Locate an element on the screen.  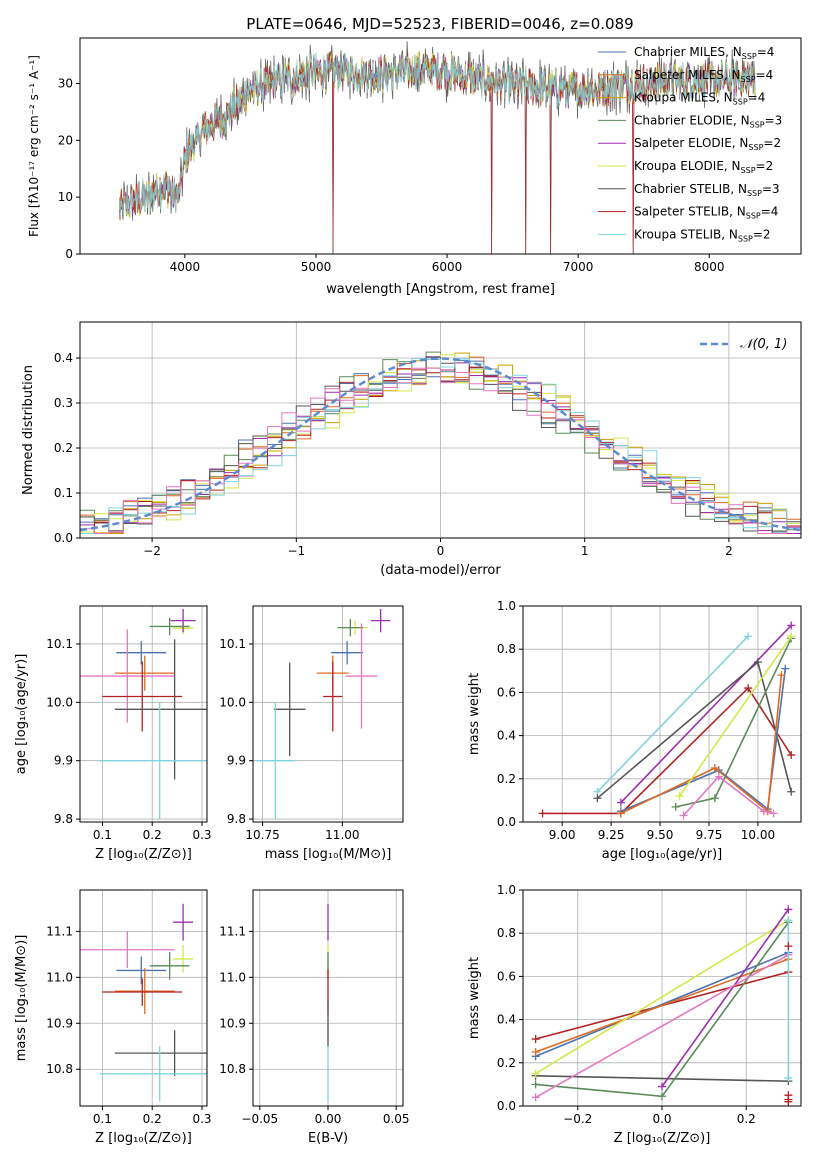
residuals-histograms is located at coordinates (440, 442).